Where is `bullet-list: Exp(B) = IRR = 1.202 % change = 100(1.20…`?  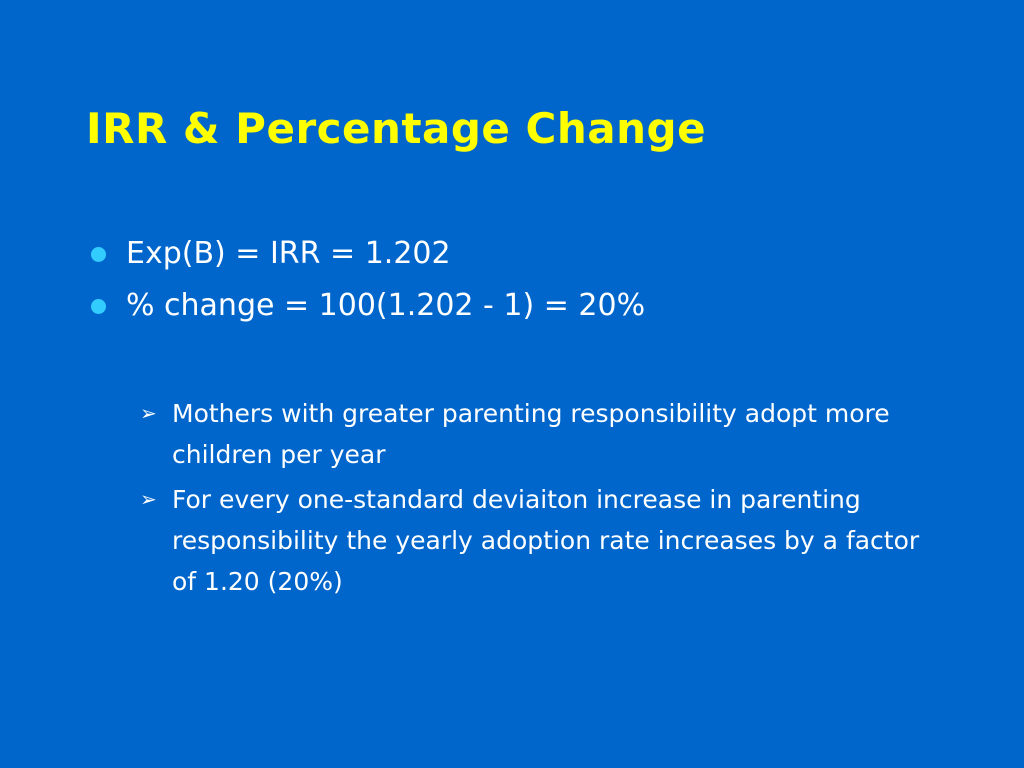 bullet-list: Exp(B) = IRR = 1.202 % change = 100(1.20… is located at coordinates (538, 280).